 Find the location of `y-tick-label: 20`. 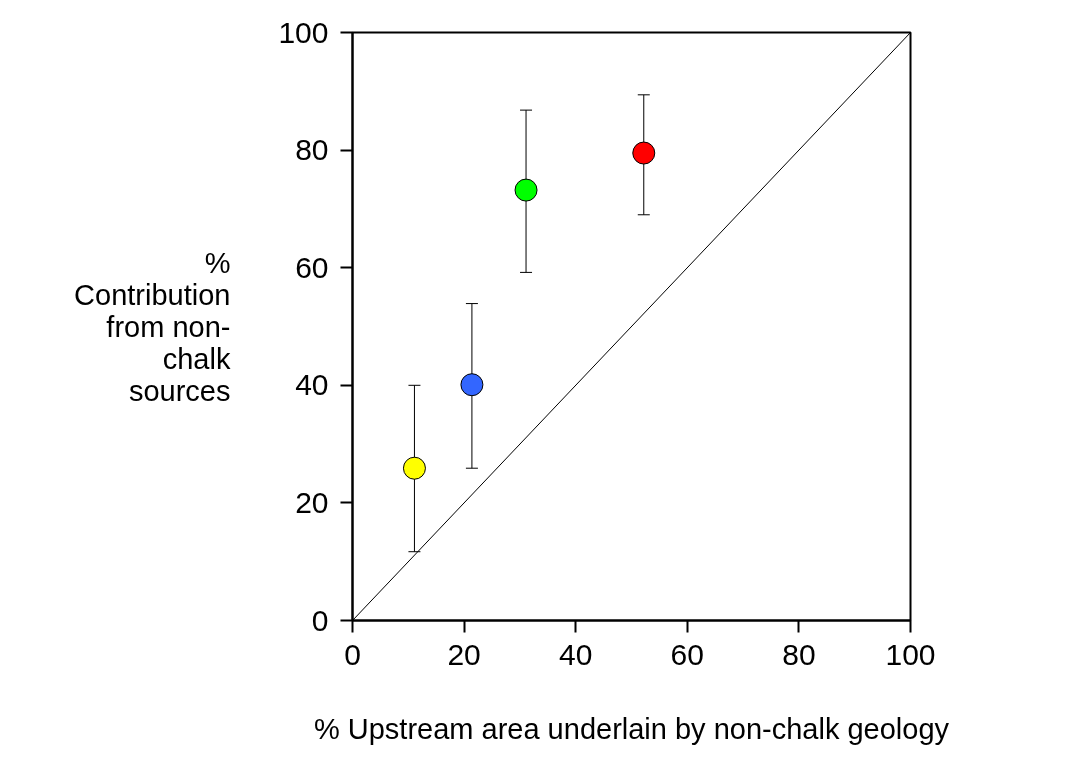

y-tick-label: 20 is located at coordinates (312, 502).